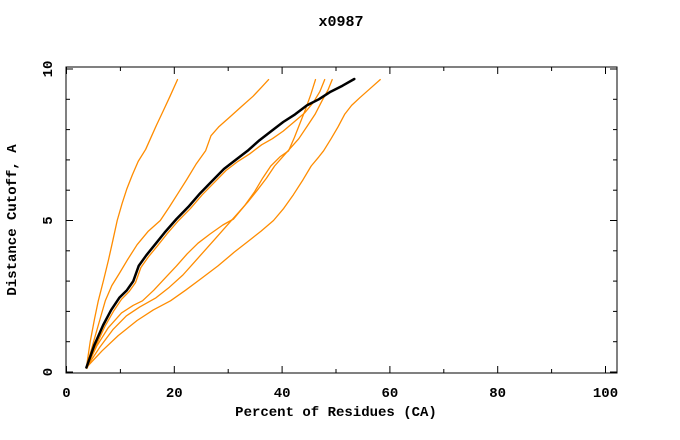  Describe the element at coordinates (174, 394) in the screenshot. I see `x-tick-label: 20` at that location.